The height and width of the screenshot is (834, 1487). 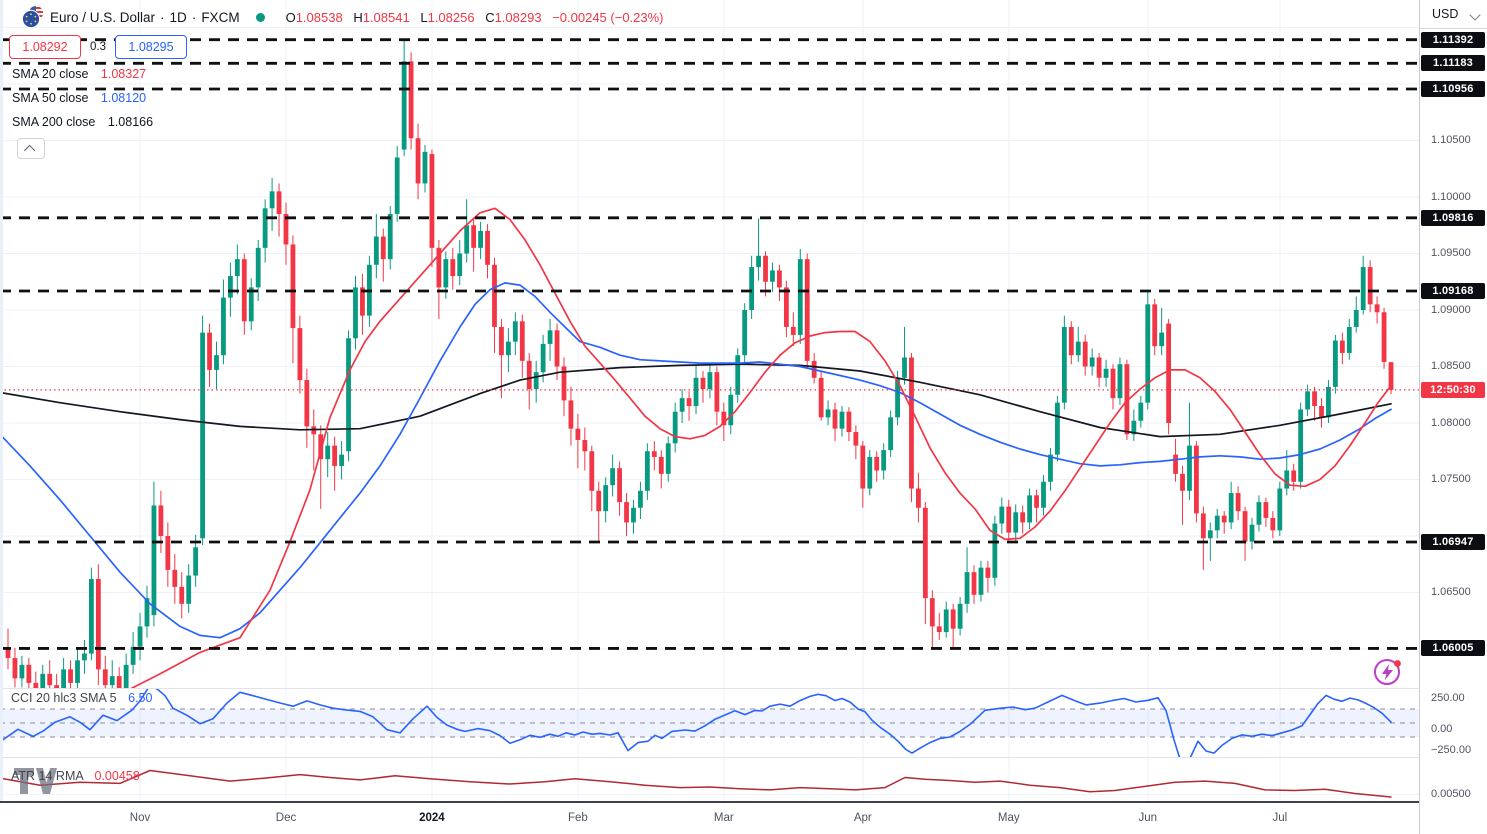 I want to click on pane-left-edge, so click(x=1, y=400).